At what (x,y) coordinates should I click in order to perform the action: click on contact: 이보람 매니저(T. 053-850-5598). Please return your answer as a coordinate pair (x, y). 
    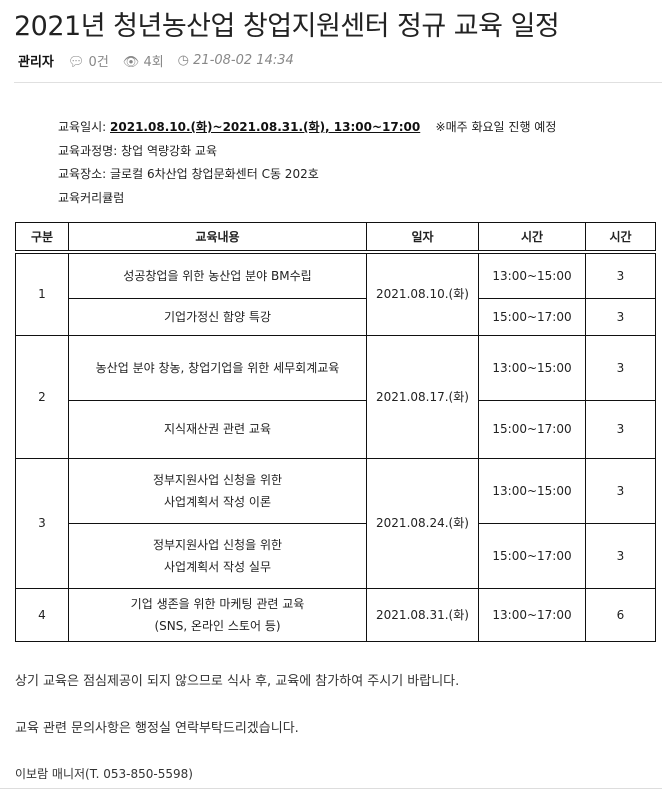
    Looking at the image, I should click on (104, 774).